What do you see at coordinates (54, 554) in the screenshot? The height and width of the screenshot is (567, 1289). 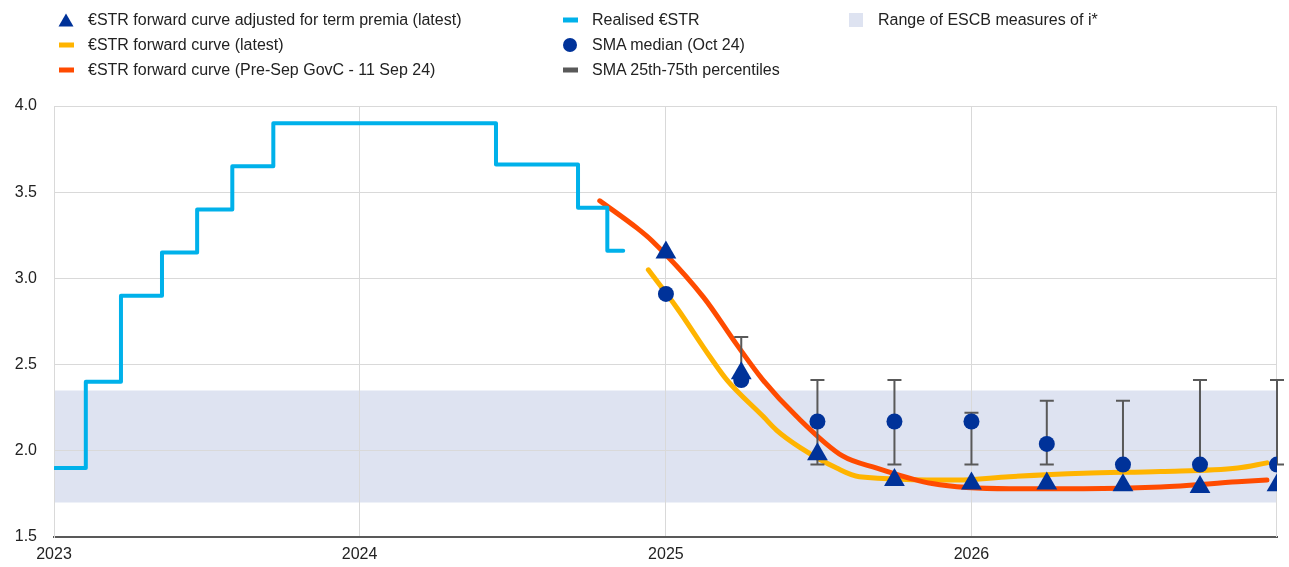 I see `x-tick-label: 2023` at bounding box center [54, 554].